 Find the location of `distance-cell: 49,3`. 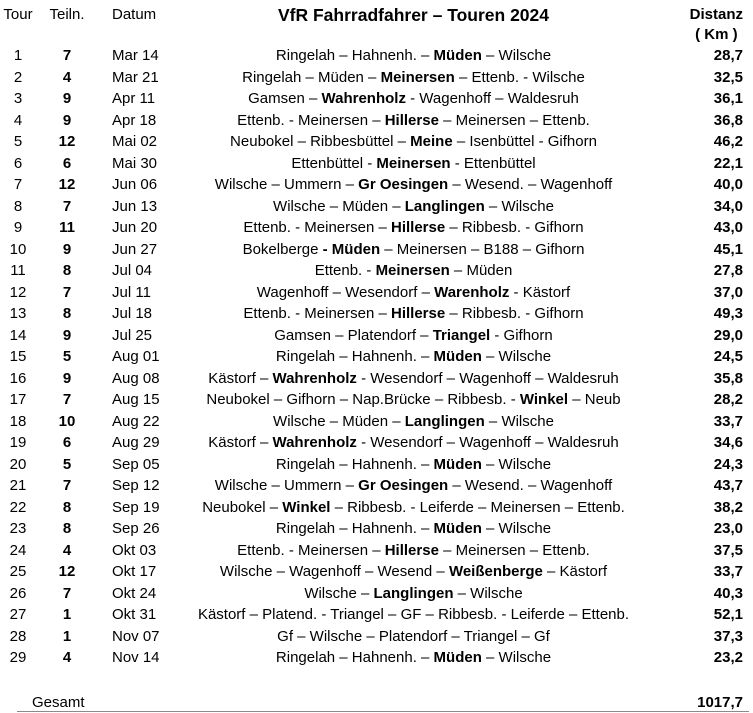

distance-cell: 49,3 is located at coordinates (728, 313).